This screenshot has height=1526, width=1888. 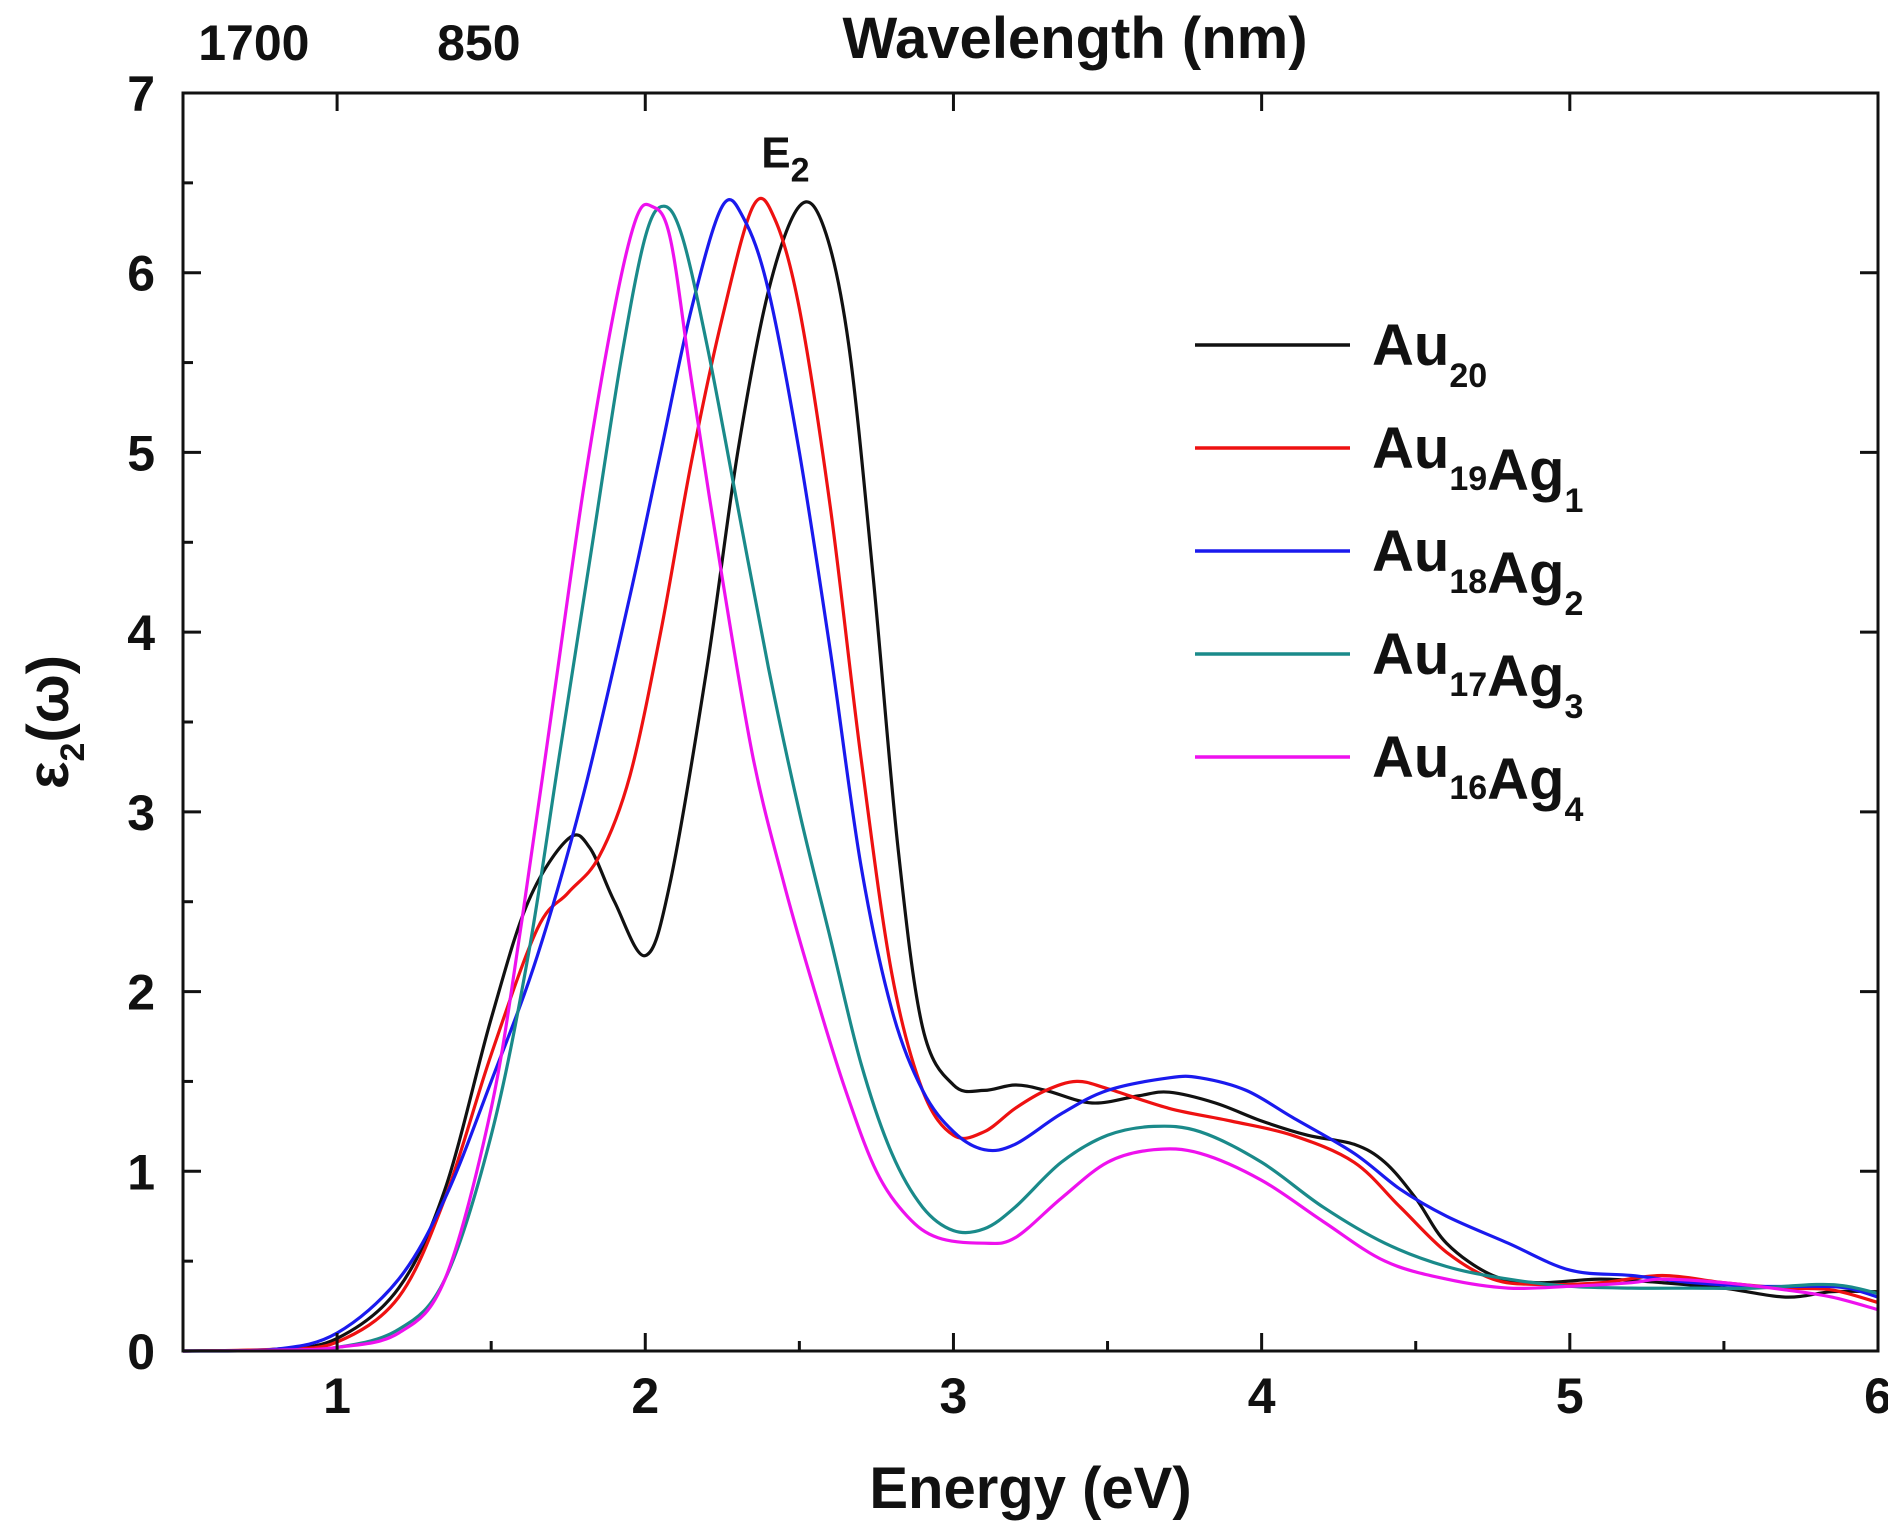 I want to click on legend-label-3: Au17Ag3, so click(x=1477, y=674).